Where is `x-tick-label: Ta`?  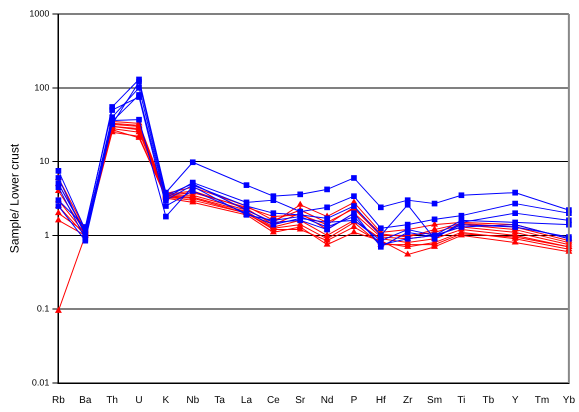
x-tick-label: Ta is located at coordinates (220, 400).